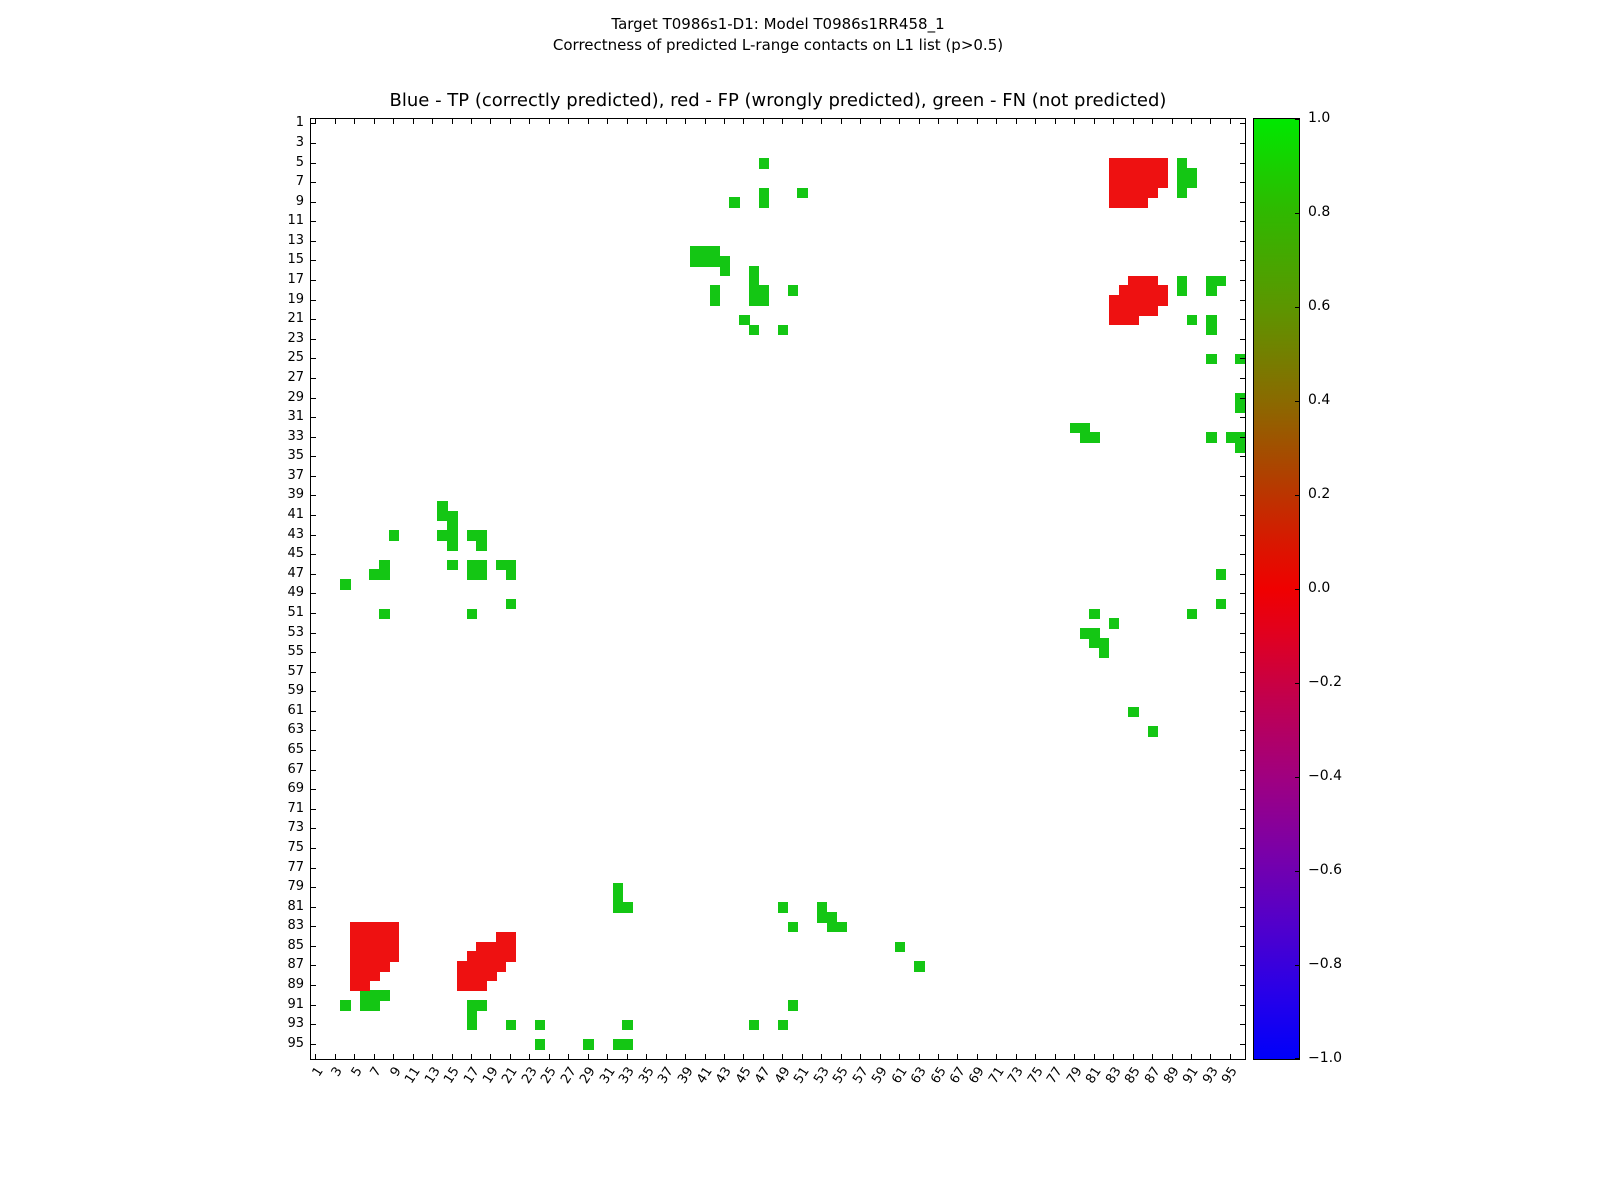  I want to click on y-tick-label: 95, so click(295, 1043).